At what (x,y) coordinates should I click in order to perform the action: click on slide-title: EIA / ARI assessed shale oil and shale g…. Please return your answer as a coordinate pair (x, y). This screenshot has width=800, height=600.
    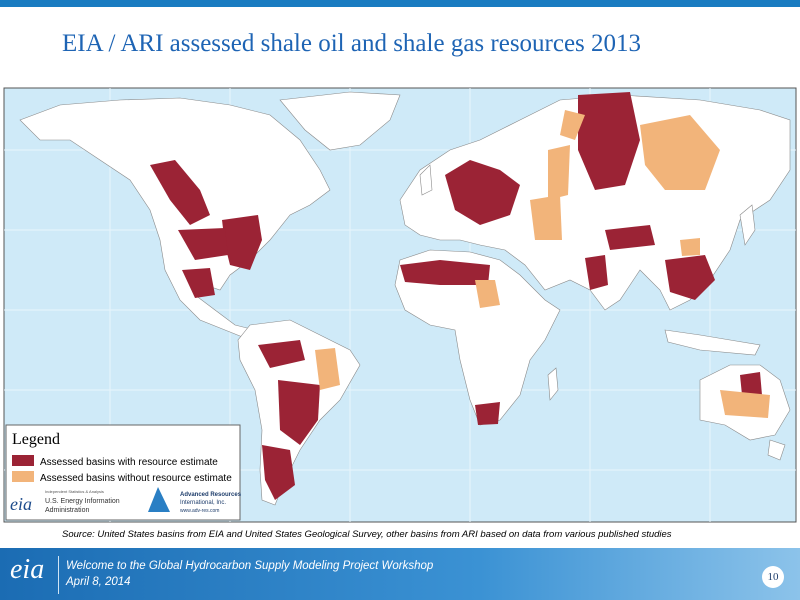
    Looking at the image, I should click on (352, 43).